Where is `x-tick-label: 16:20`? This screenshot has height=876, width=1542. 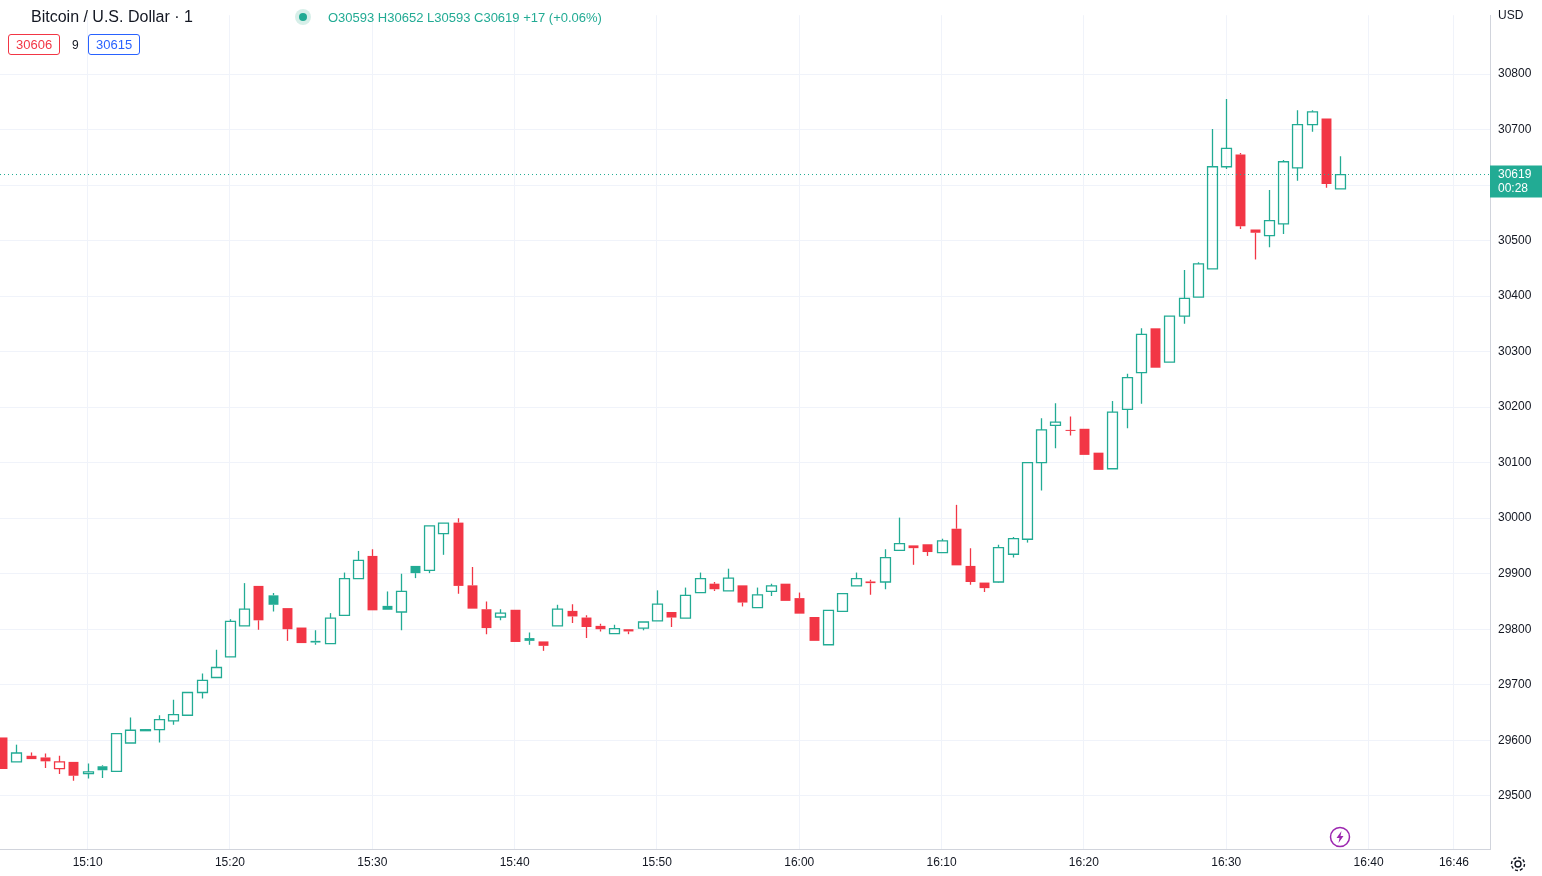 x-tick-label: 16:20 is located at coordinates (1084, 862).